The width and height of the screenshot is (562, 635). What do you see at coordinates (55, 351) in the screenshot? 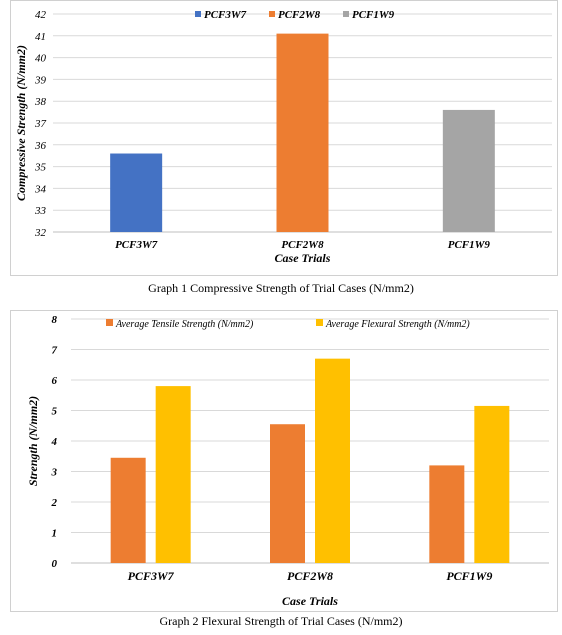
I see `y-tick-label: 7` at bounding box center [55, 351].